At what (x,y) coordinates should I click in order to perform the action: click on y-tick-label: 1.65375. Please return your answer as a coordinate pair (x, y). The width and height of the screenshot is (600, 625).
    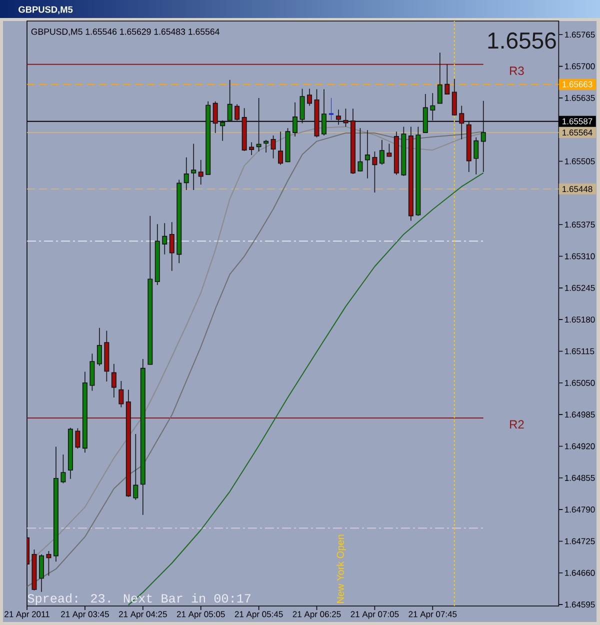
    Looking at the image, I should click on (580, 225).